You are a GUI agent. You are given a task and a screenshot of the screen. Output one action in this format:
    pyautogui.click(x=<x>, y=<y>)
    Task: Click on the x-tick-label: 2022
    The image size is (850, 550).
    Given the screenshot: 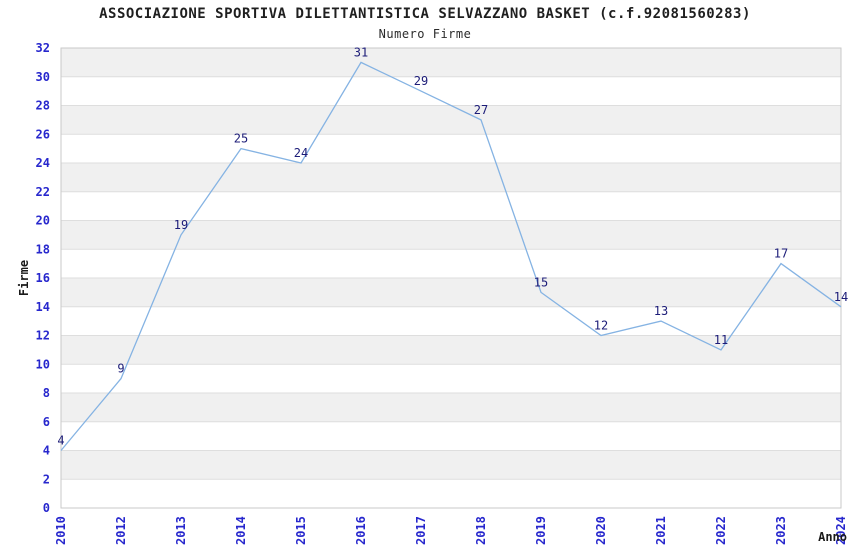 What is the action you would take?
    pyautogui.click(x=721, y=530)
    